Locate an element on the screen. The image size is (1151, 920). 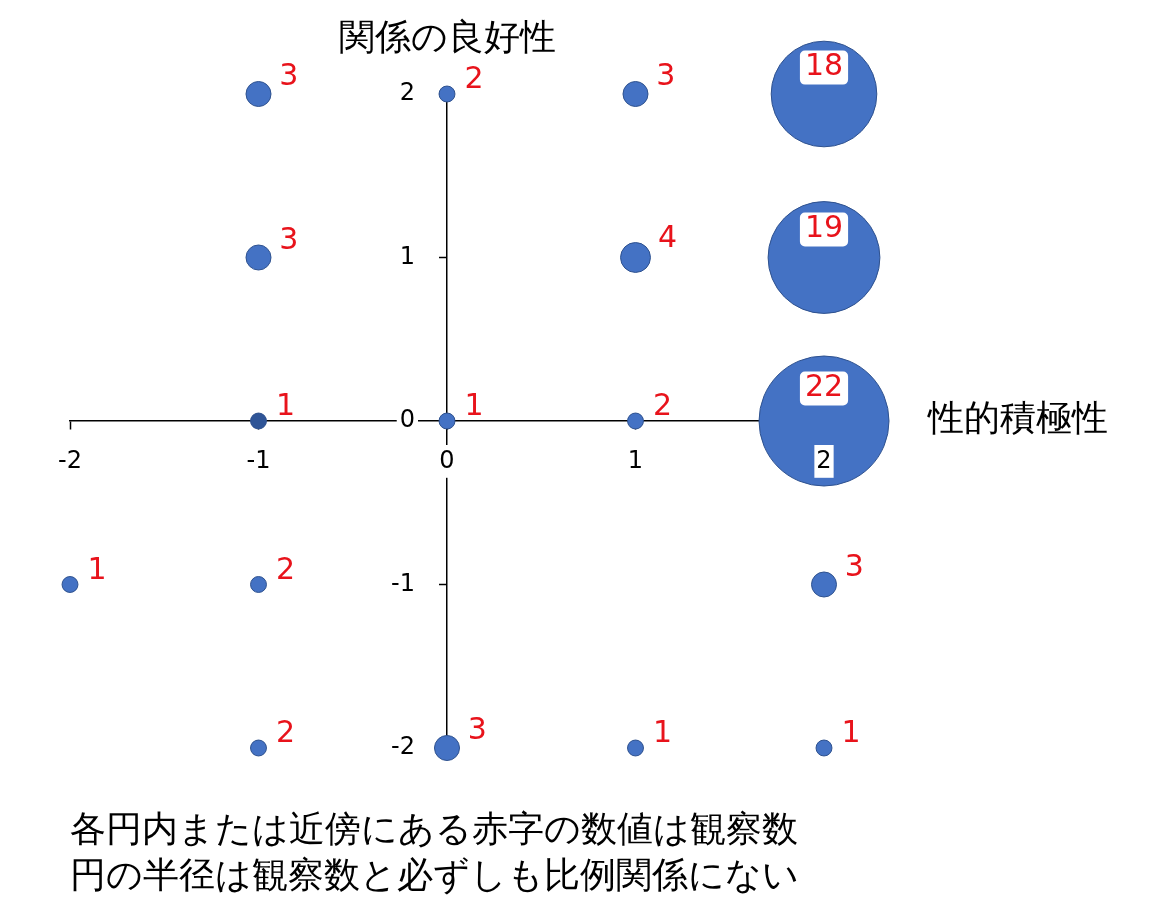
x-tick-label: 2 is located at coordinates (824, 459).